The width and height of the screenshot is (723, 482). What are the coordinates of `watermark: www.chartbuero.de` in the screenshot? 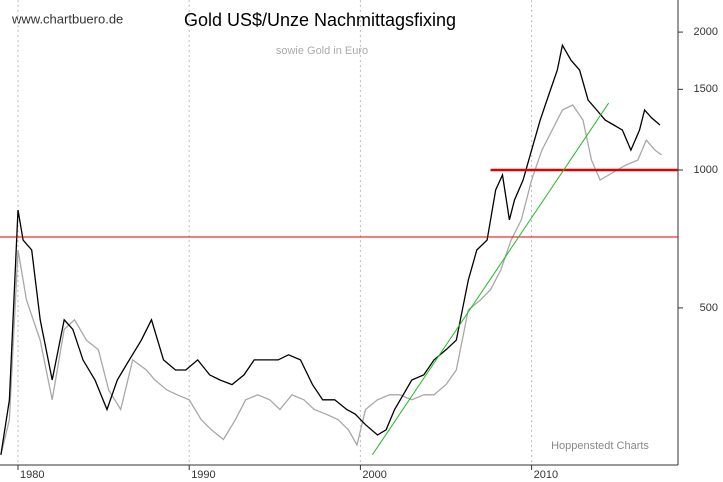 It's located at (67, 18).